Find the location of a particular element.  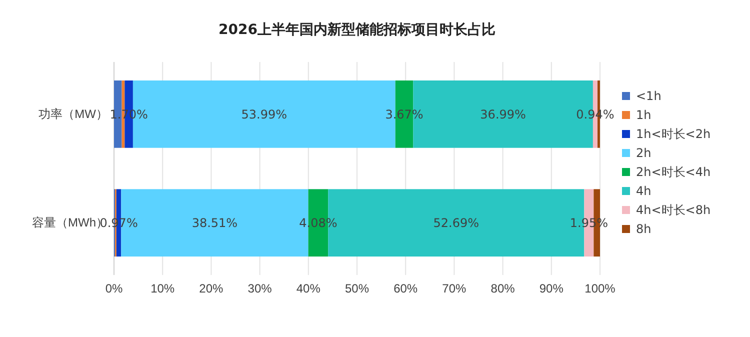

legend-label: 4h is located at coordinates (644, 191).